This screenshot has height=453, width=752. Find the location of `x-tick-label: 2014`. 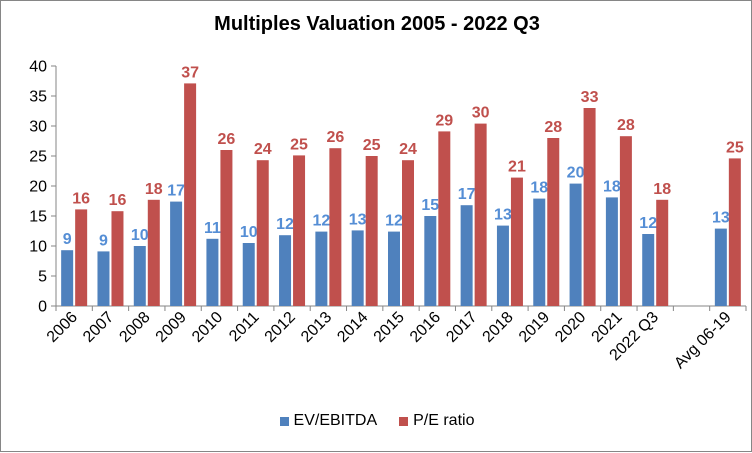

x-tick-label: 2014 is located at coordinates (352, 327).